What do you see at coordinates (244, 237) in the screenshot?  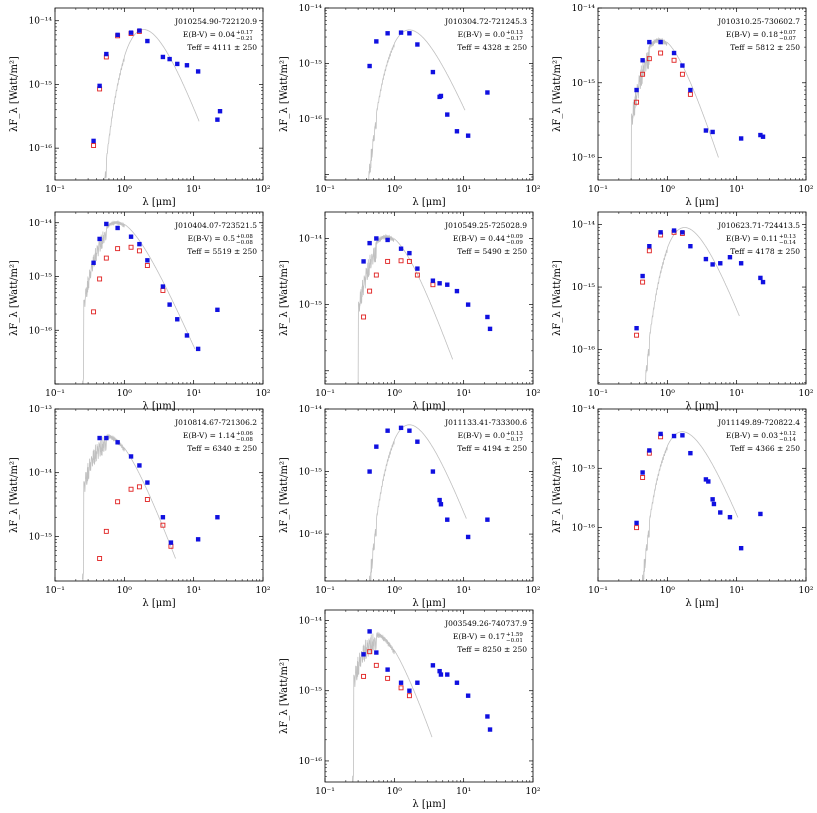 I see `ebv-upper-error: +0.08` at bounding box center [244, 237].